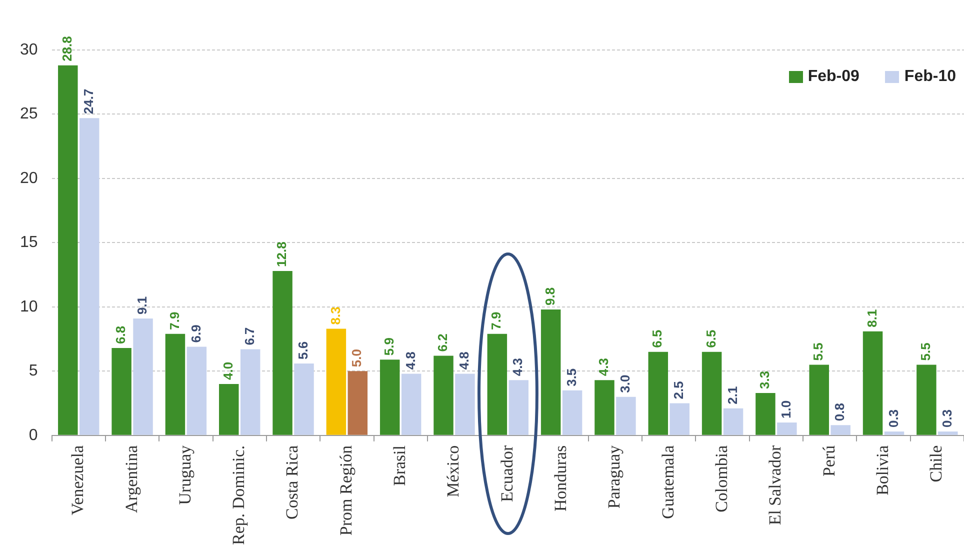 Image resolution: width=964 pixels, height=549 pixels. Describe the element at coordinates (196, 333) in the screenshot. I see `data-label: 6.9` at that location.